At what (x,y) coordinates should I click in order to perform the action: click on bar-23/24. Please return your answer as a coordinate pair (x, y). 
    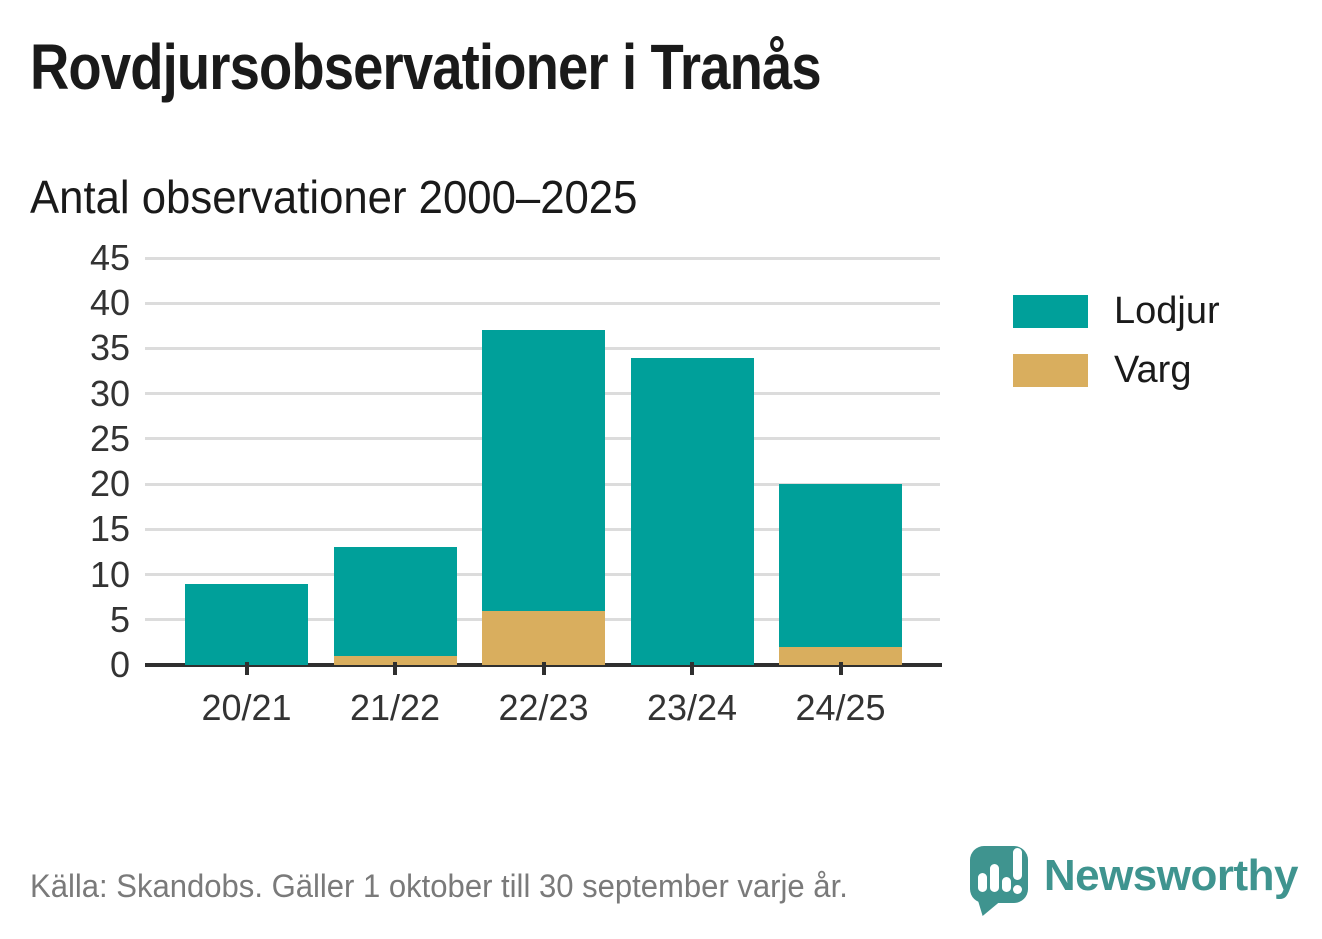
    Looking at the image, I should click on (692, 511).